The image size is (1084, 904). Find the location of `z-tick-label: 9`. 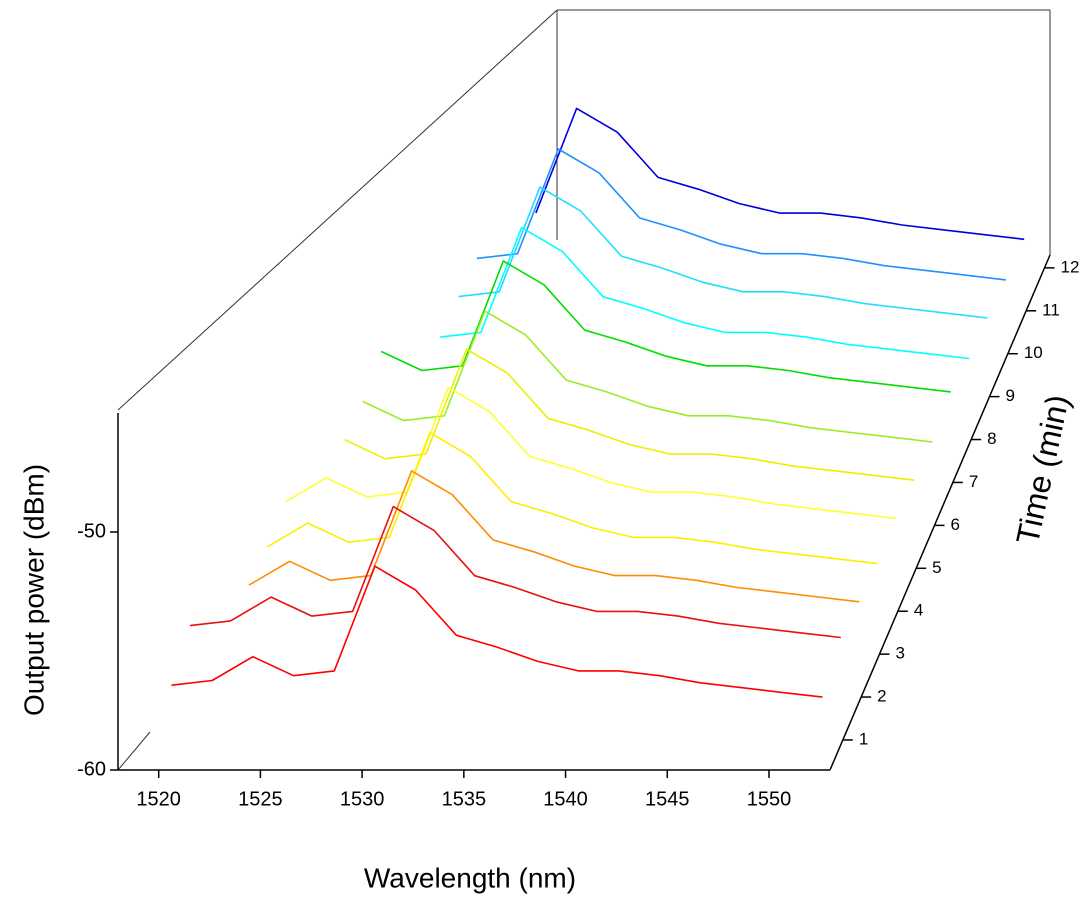

z-tick-label: 9 is located at coordinates (1010, 395).